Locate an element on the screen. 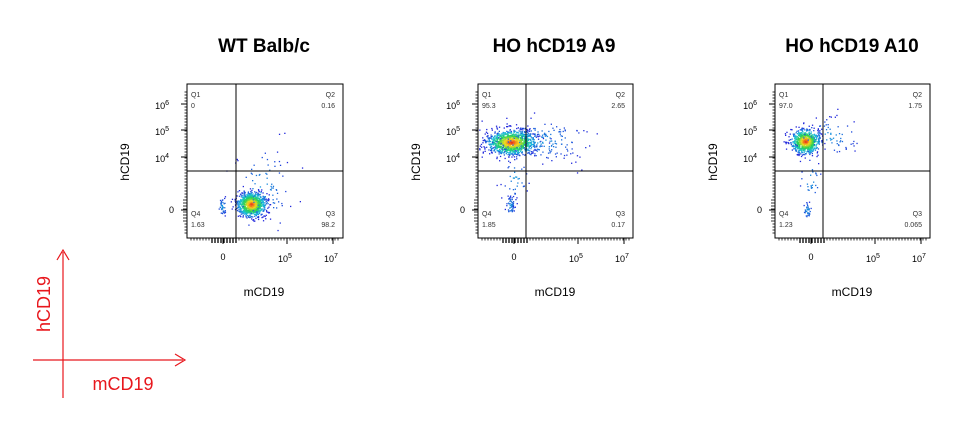 Image resolution: width=963 pixels, height=421 pixels. quadrant-percent: 1.75 is located at coordinates (915, 106).